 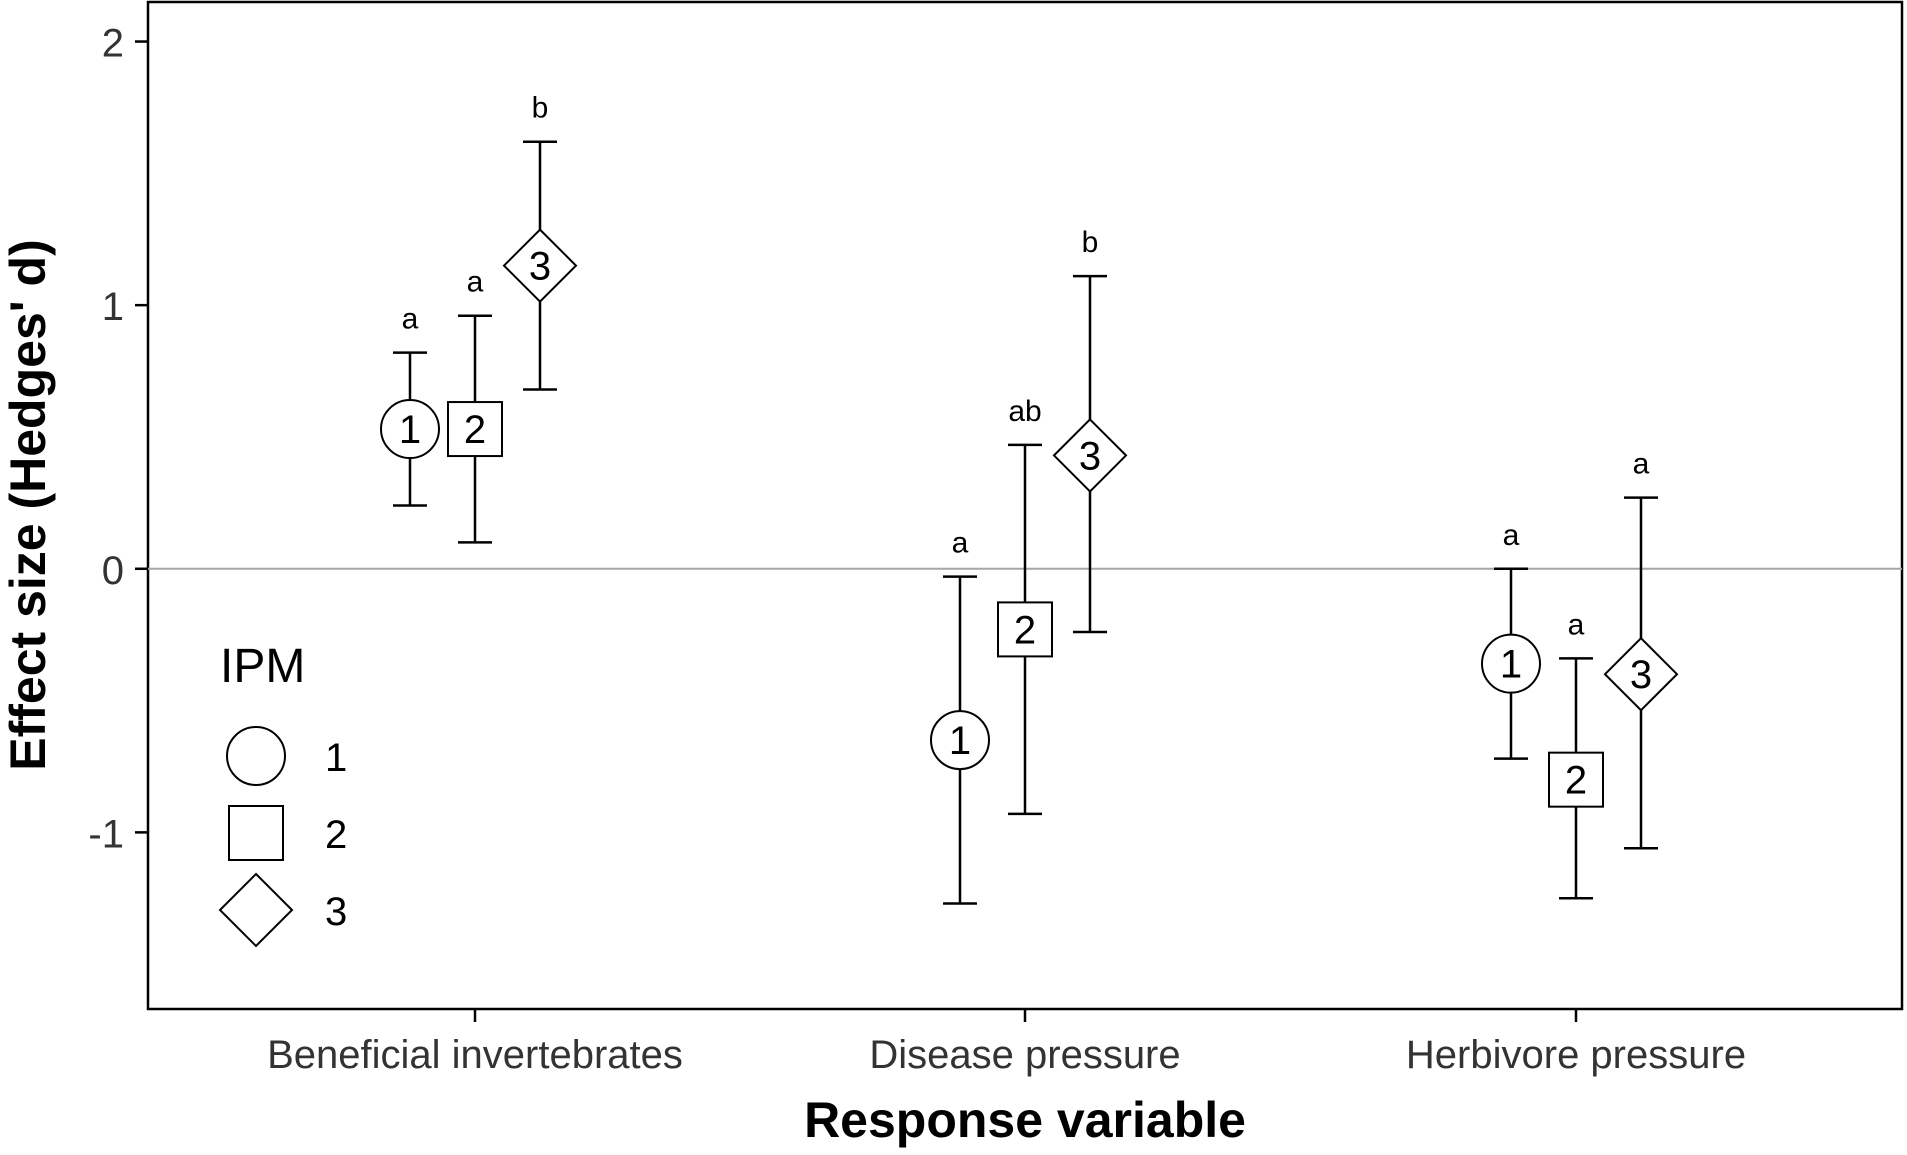 What do you see at coordinates (1024, 1055) in the screenshot?
I see `x-tick-label: Disease pressure` at bounding box center [1024, 1055].